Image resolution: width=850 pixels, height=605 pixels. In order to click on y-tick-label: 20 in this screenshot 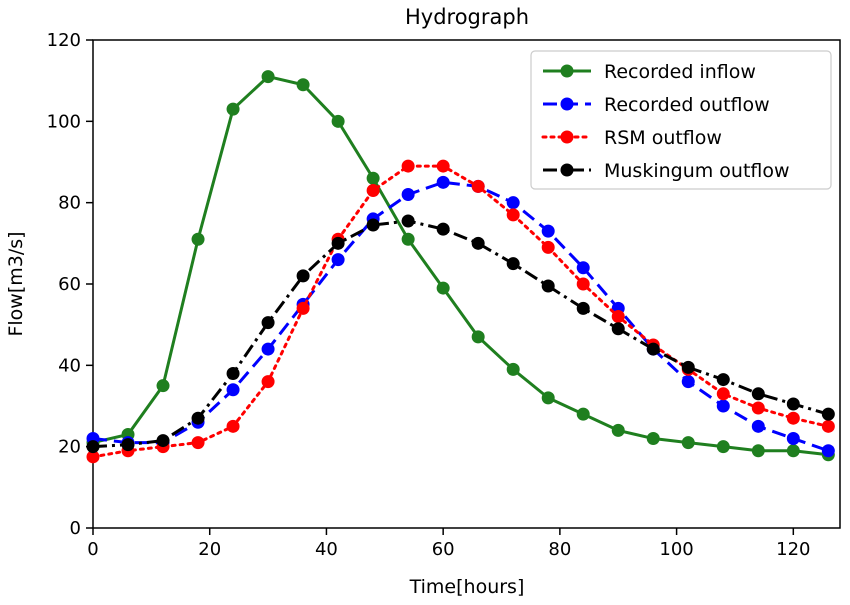, I will do `click(69, 447)`.